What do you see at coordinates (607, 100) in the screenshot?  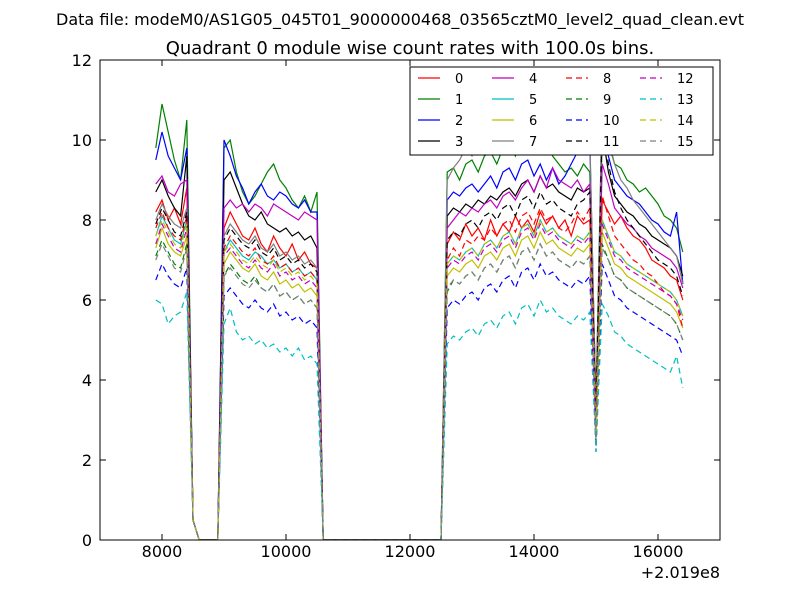 I see `legend-label-9: 9` at bounding box center [607, 100].